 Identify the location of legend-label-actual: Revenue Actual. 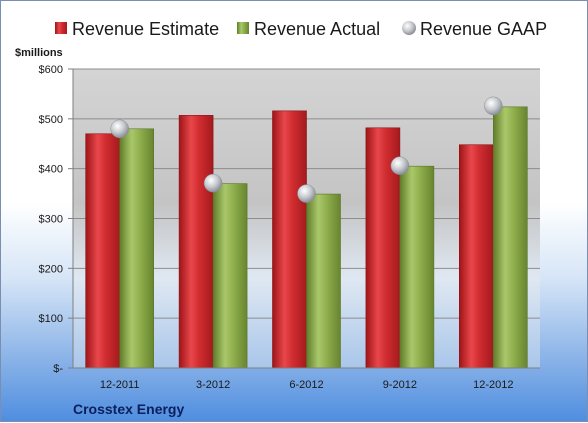
(317, 29).